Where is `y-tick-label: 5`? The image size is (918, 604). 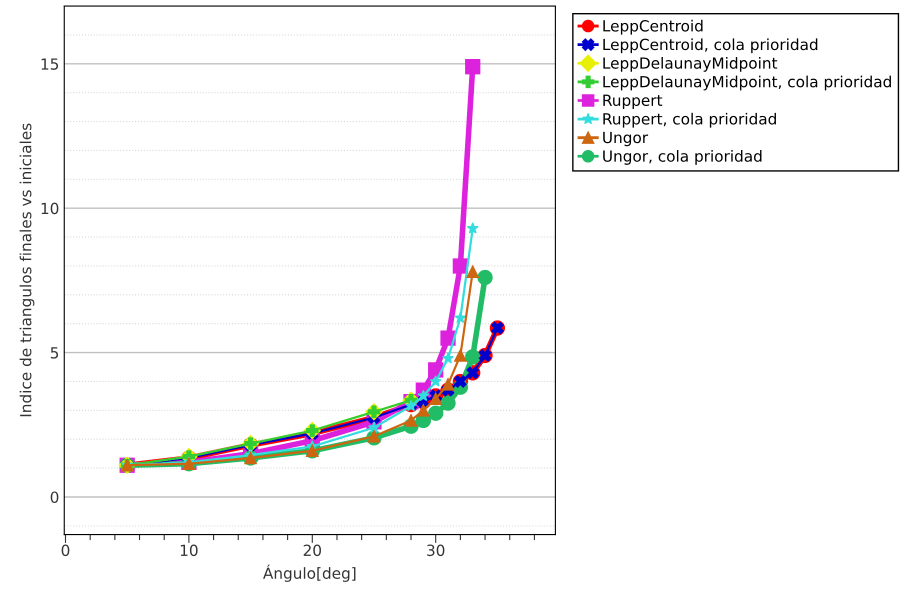
y-tick-label: 5 is located at coordinates (54, 353).